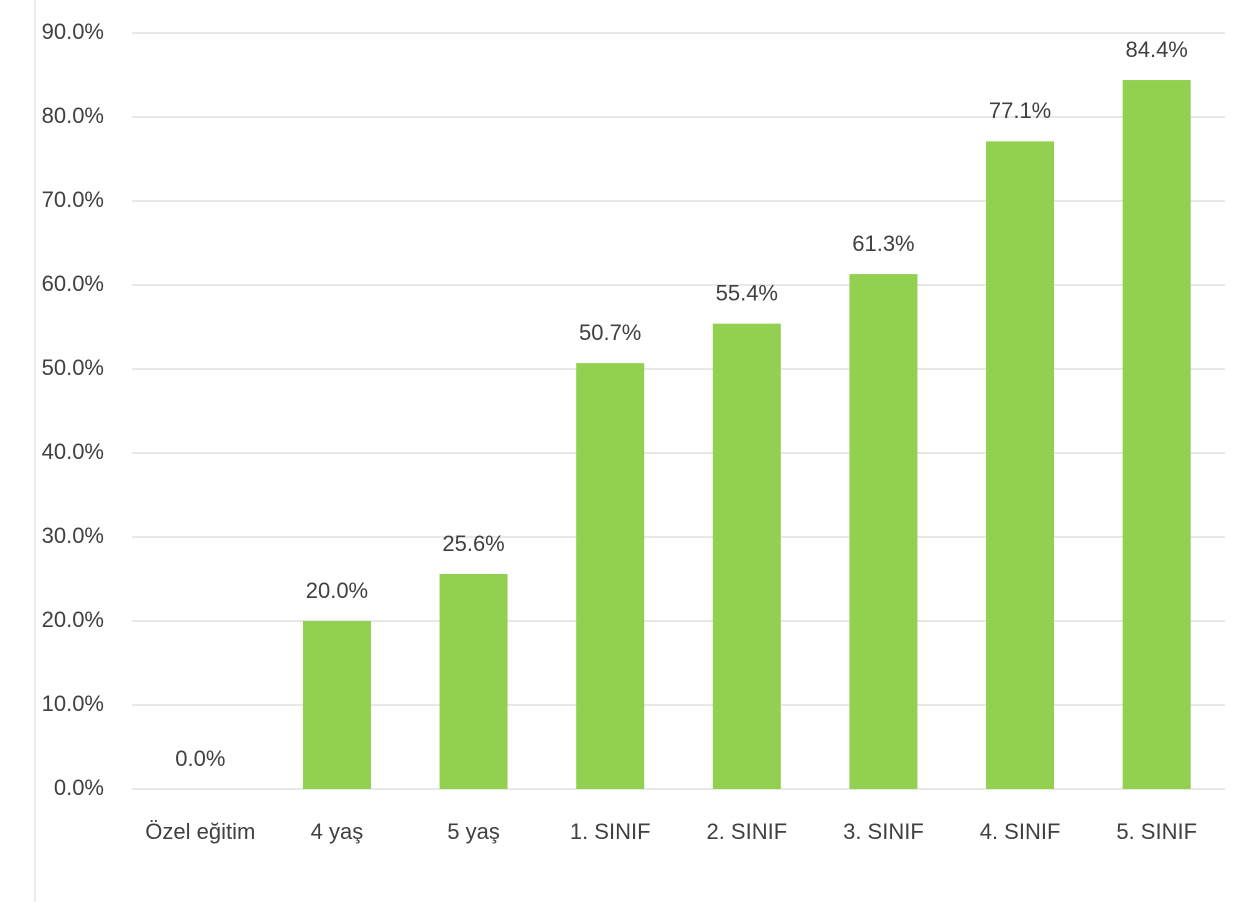 Image resolution: width=1253 pixels, height=902 pixels. Describe the element at coordinates (79, 787) in the screenshot. I see `y-tick-label: 0.0%` at that location.